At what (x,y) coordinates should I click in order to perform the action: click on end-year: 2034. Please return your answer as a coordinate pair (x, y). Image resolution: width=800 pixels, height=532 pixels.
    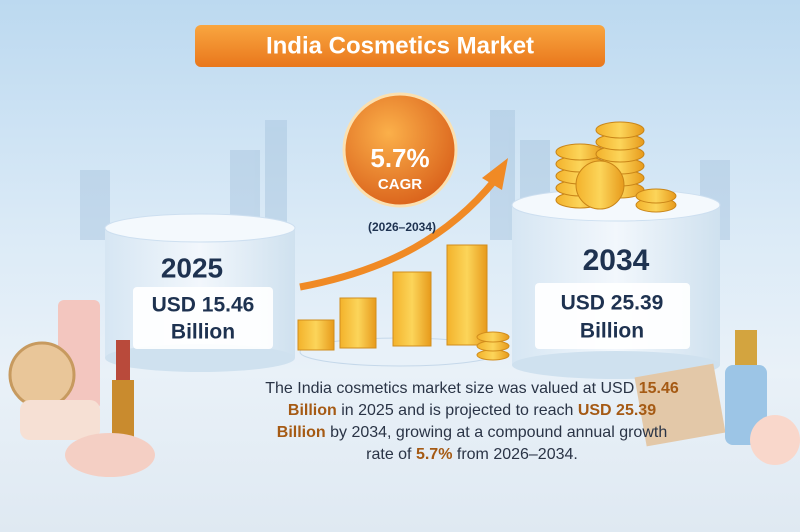
    Looking at the image, I should click on (616, 260).